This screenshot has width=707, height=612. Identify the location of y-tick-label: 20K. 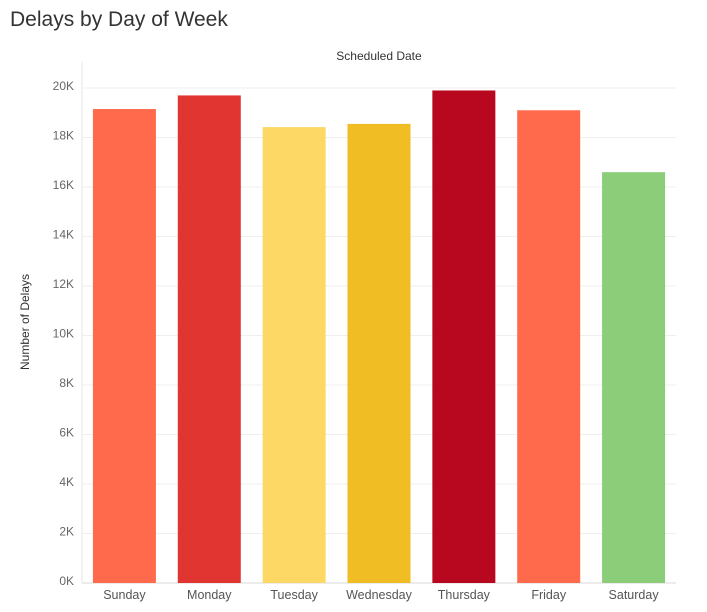
(63, 86).